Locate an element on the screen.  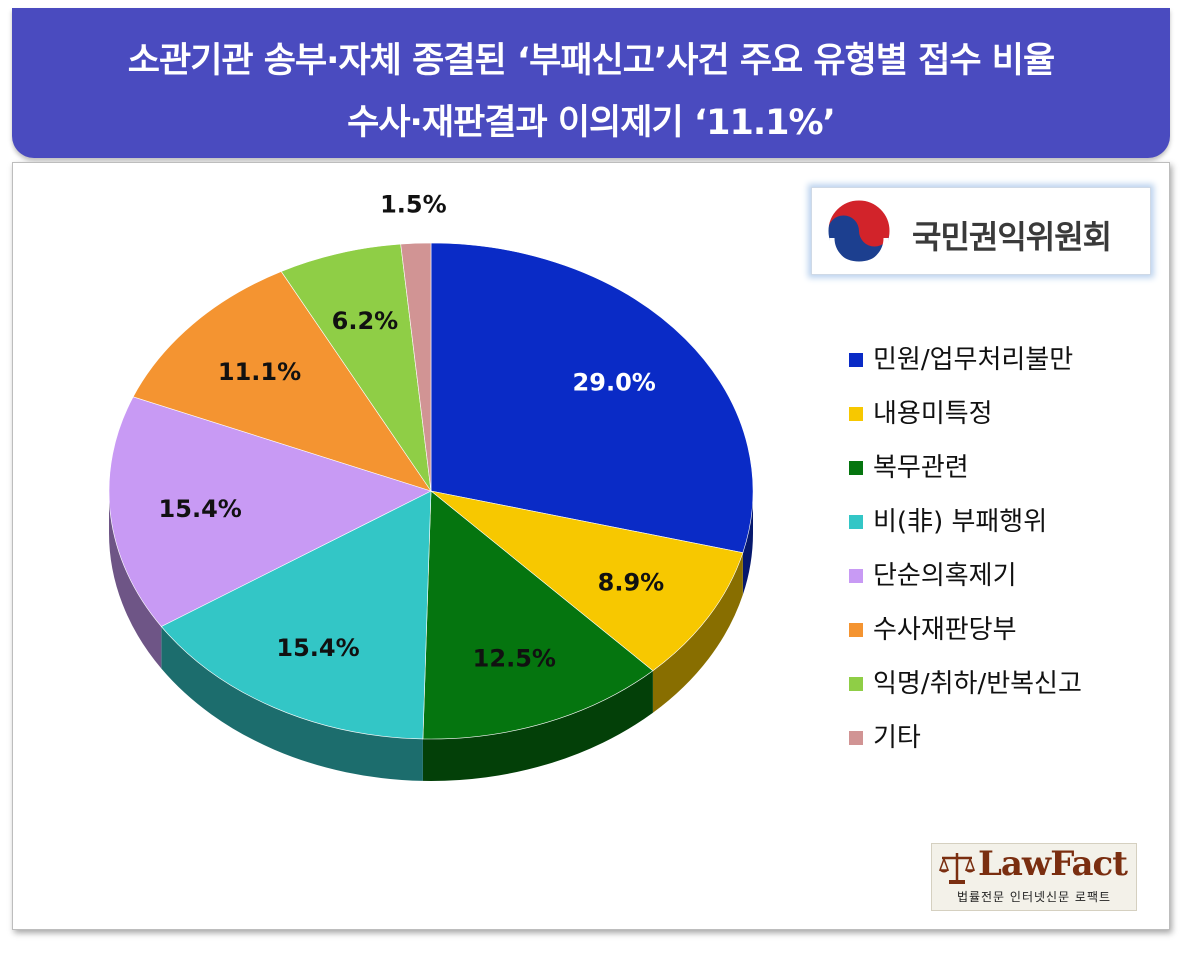
government-logo: 국민권익위원회 is located at coordinates (981, 231).